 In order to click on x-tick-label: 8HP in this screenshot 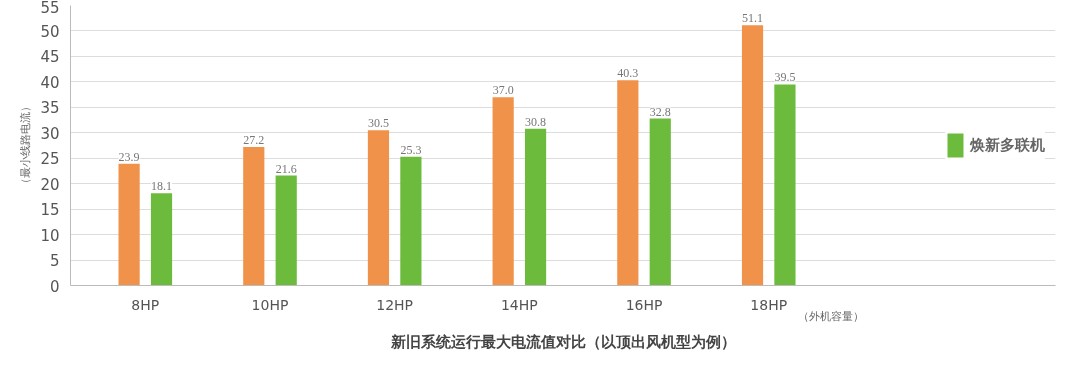, I will do `click(145, 304)`.